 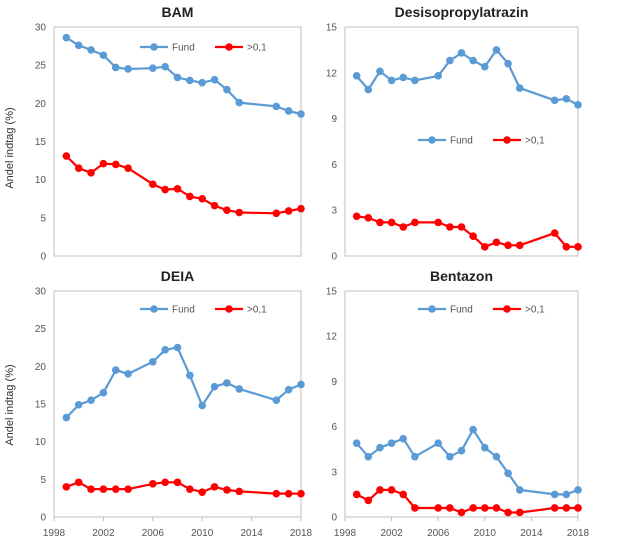 What do you see at coordinates (41, 104) in the screenshot?
I see `y-tick-label-bam: 20` at bounding box center [41, 104].